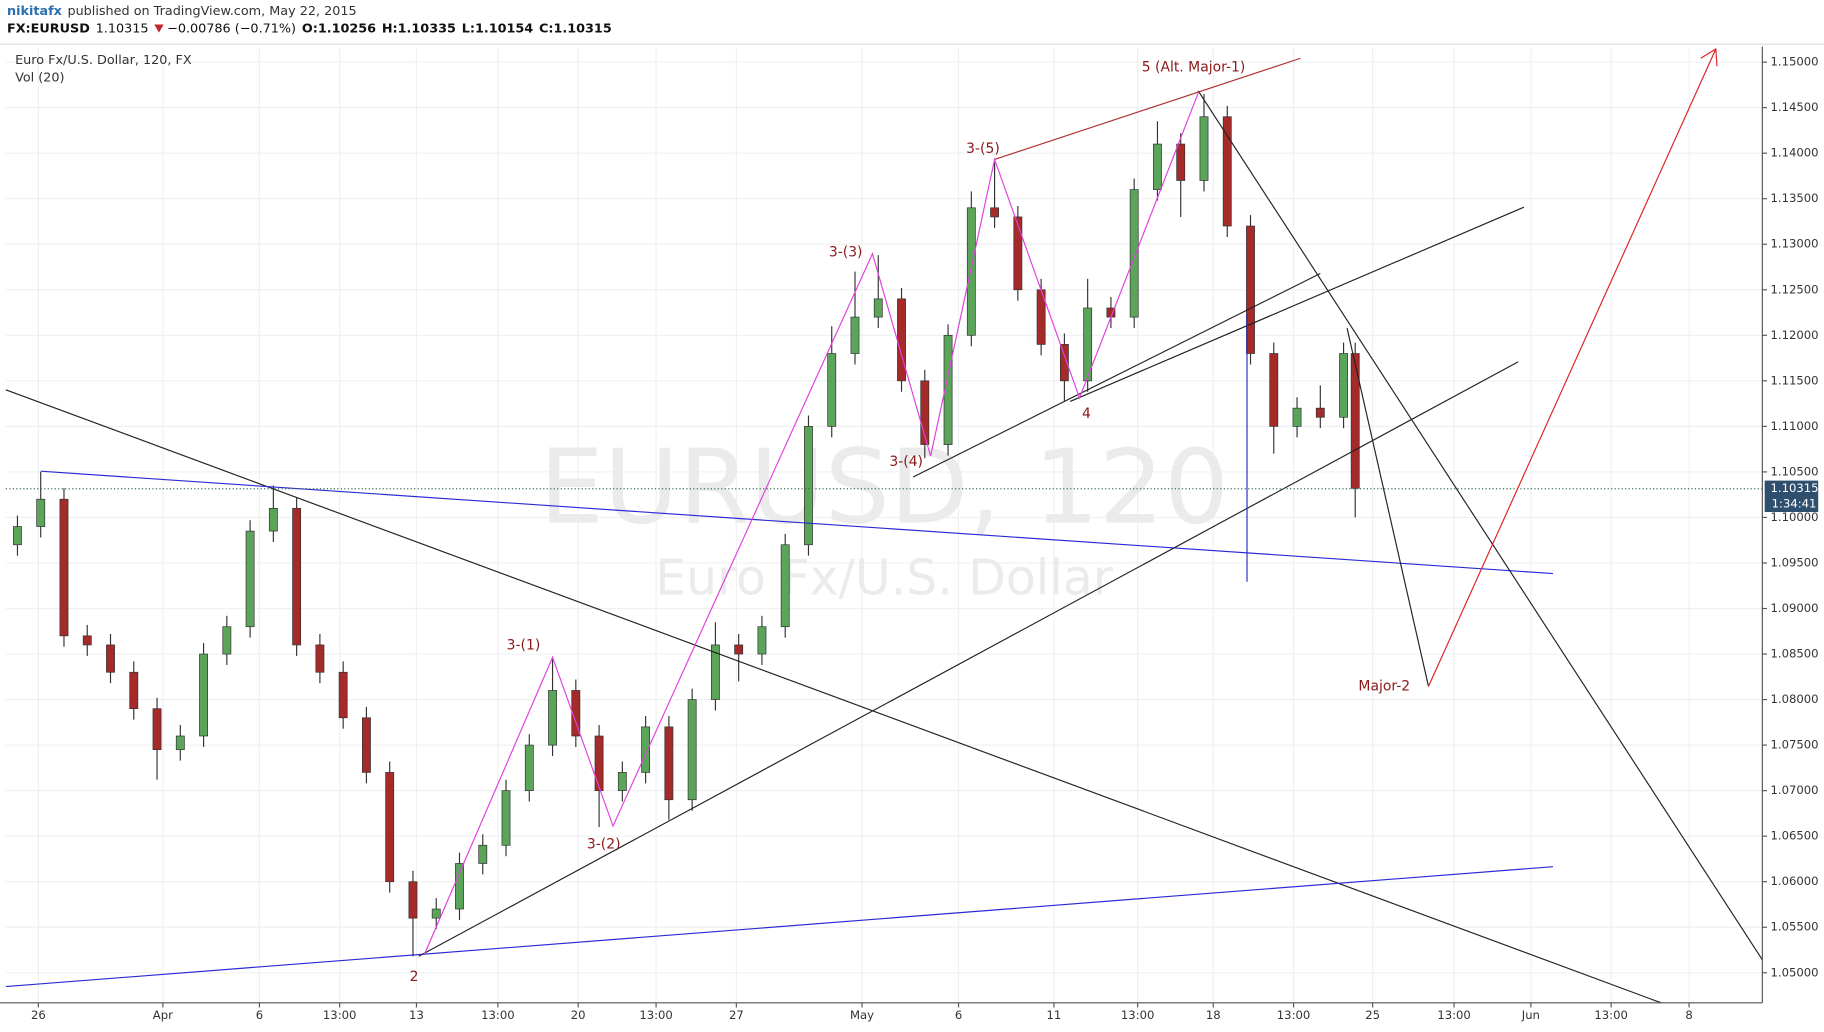  I want to click on y-tick-label: 1.07500, so click(1794, 745).